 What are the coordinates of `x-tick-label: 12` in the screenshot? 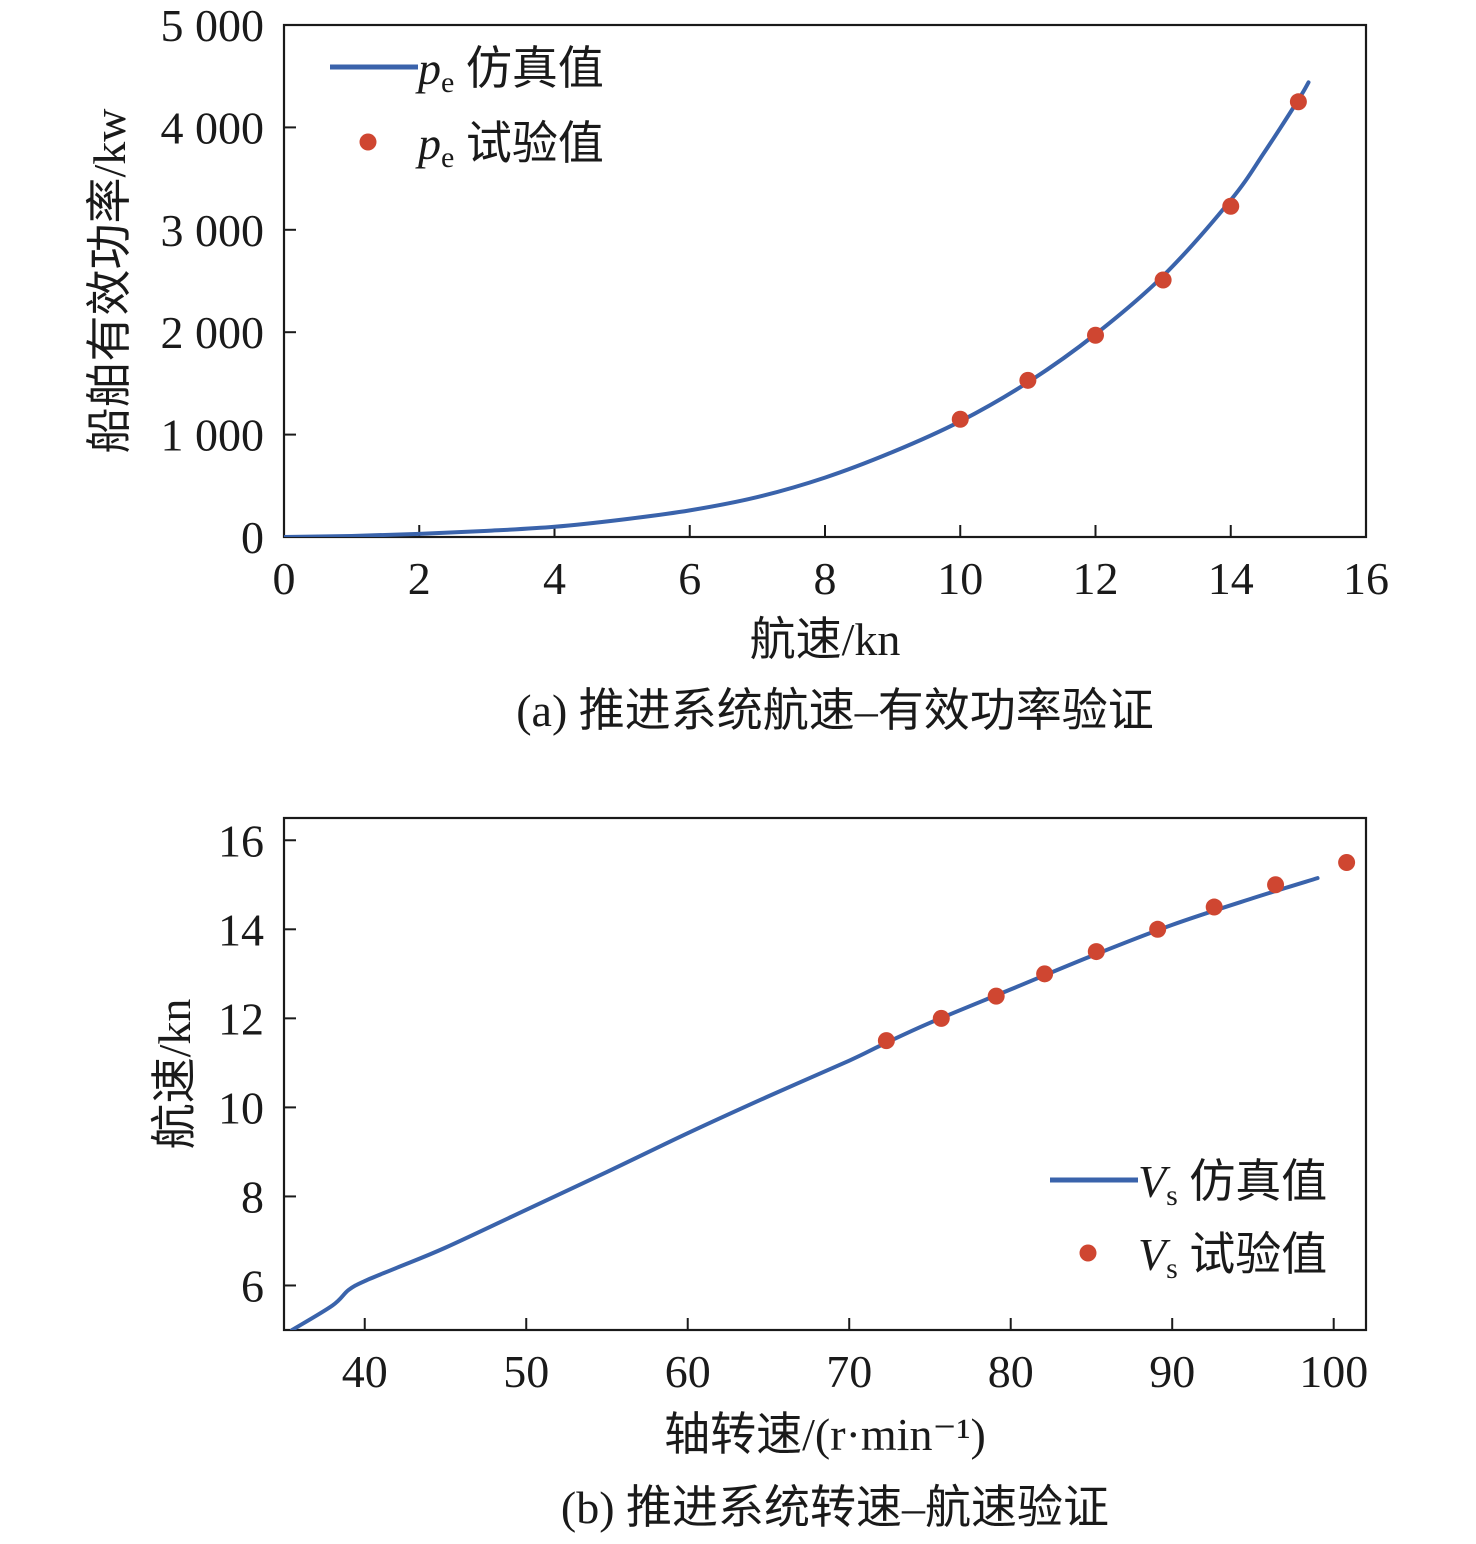 It's located at (1096, 578).